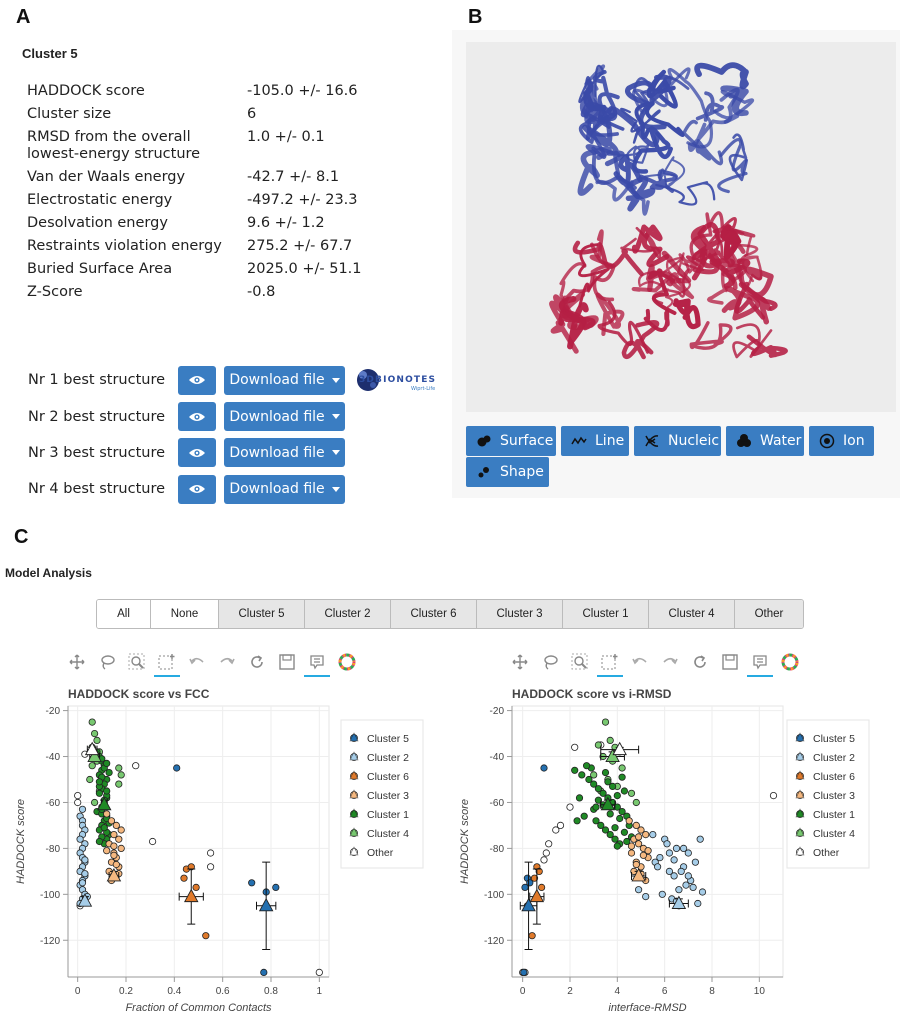 Image resolution: width=900 pixels, height=1024 pixels. I want to click on rep-button-nucleic: Nucleic, so click(677, 441).